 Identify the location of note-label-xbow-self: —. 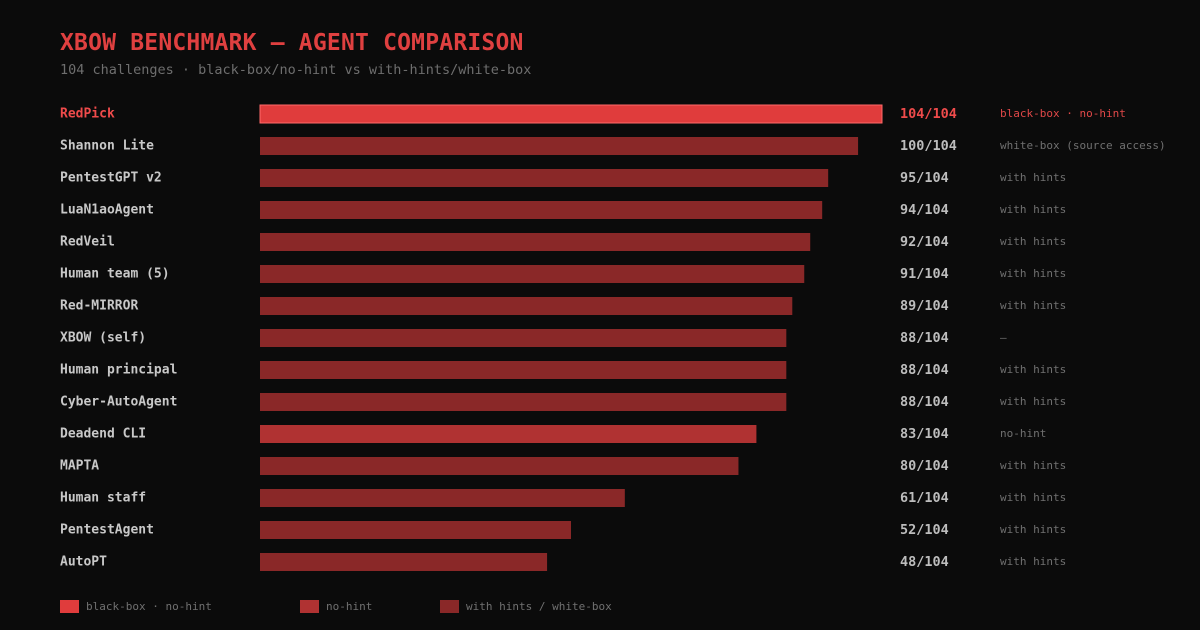
(1003, 337).